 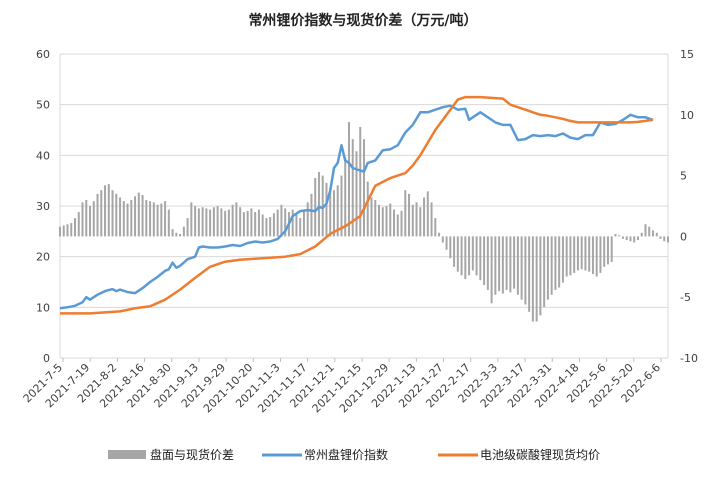 I want to click on y-right-tick-label: 10, so click(x=687, y=115).